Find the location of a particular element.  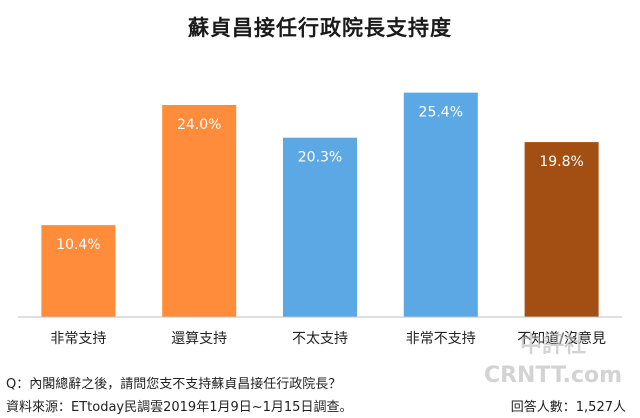

data-label-2: 20.3% is located at coordinates (320, 158).